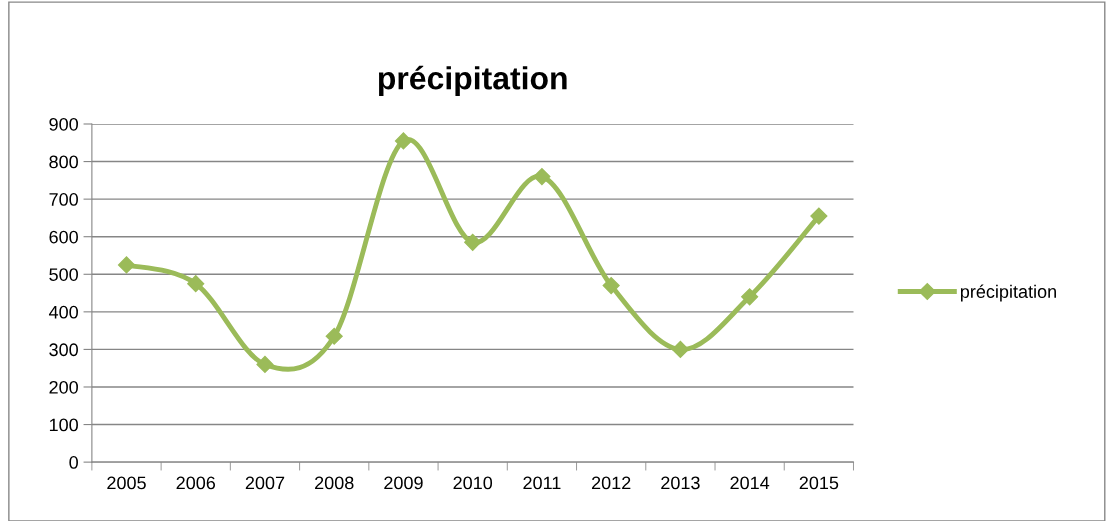 The image size is (1107, 521). What do you see at coordinates (750, 483) in the screenshot?
I see `x-tick-label: 2014` at bounding box center [750, 483].